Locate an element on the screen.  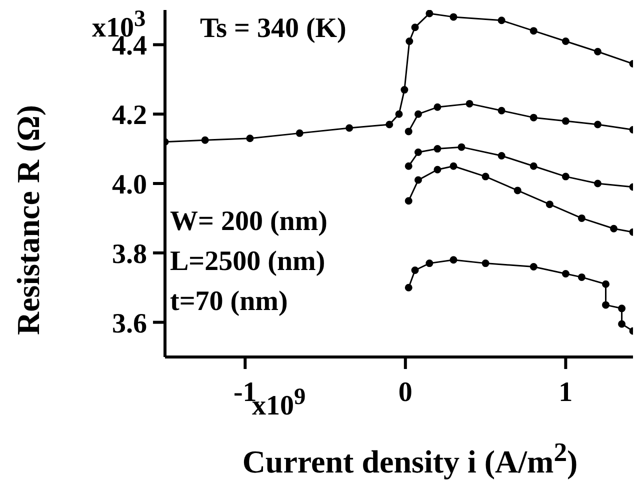
y-tick-label: 3.8 is located at coordinates (129, 254).